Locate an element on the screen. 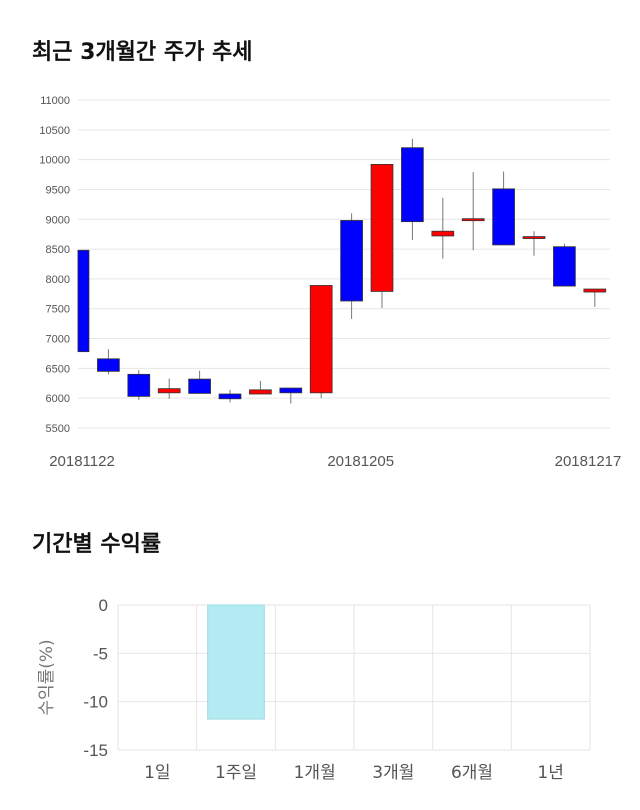  y-tick-label: -15 is located at coordinates (95, 750).